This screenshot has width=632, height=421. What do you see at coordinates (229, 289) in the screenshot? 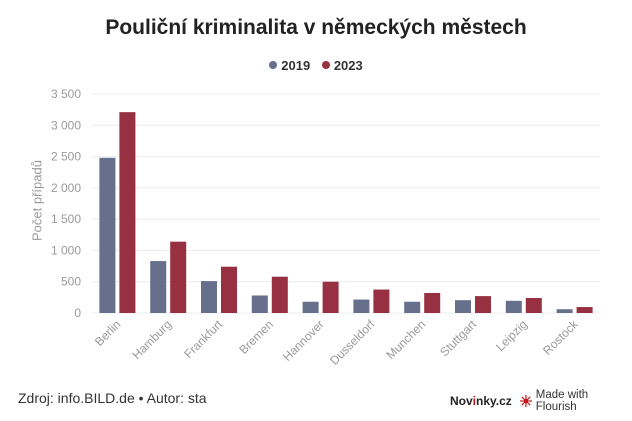
I see `bar-2023-frankfurt` at bounding box center [229, 289].